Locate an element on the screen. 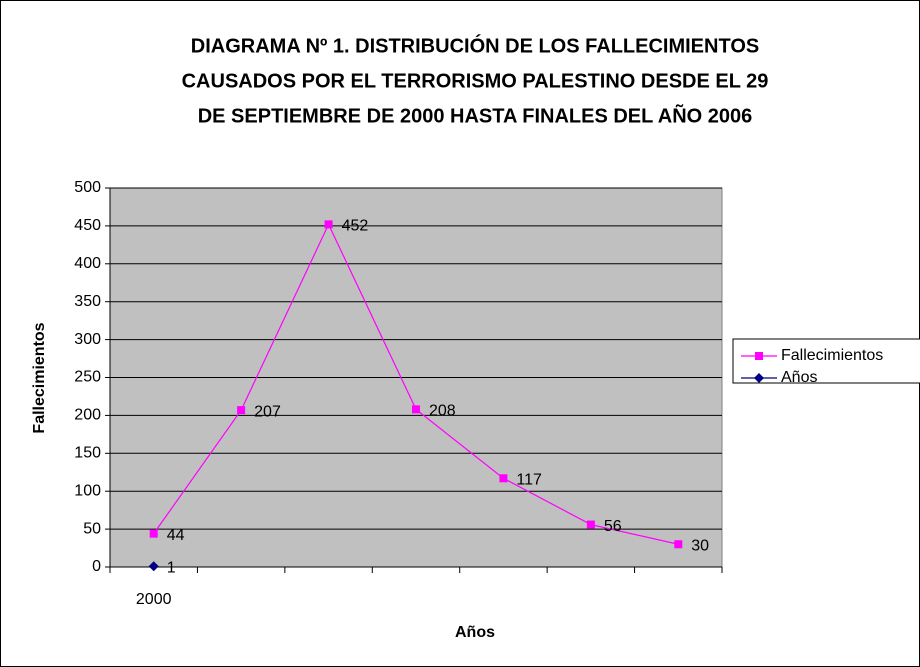  x-tick-label: 2000 is located at coordinates (154, 599).